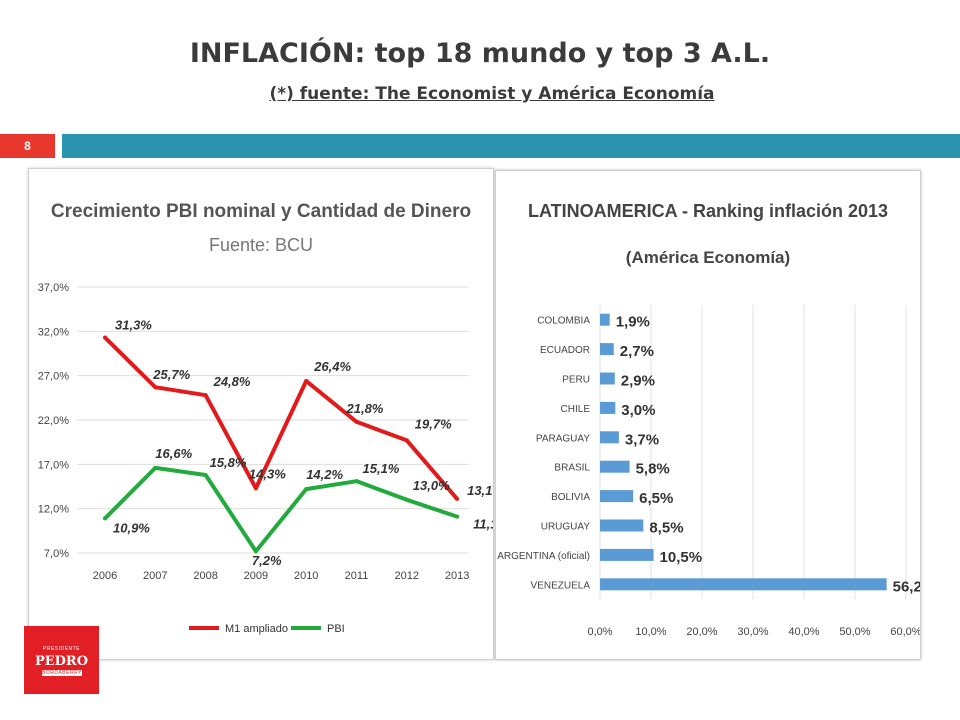  Describe the element at coordinates (53, 421) in the screenshot. I see `y-tick-label: 22,0%` at that location.